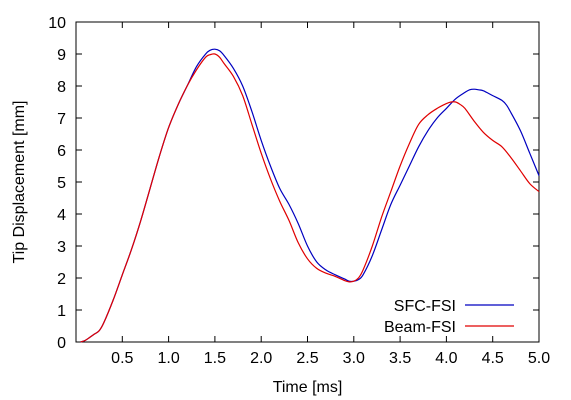 This screenshot has width=571, height=400. What do you see at coordinates (61, 151) in the screenshot?
I see `y-tick-label: 6` at bounding box center [61, 151].